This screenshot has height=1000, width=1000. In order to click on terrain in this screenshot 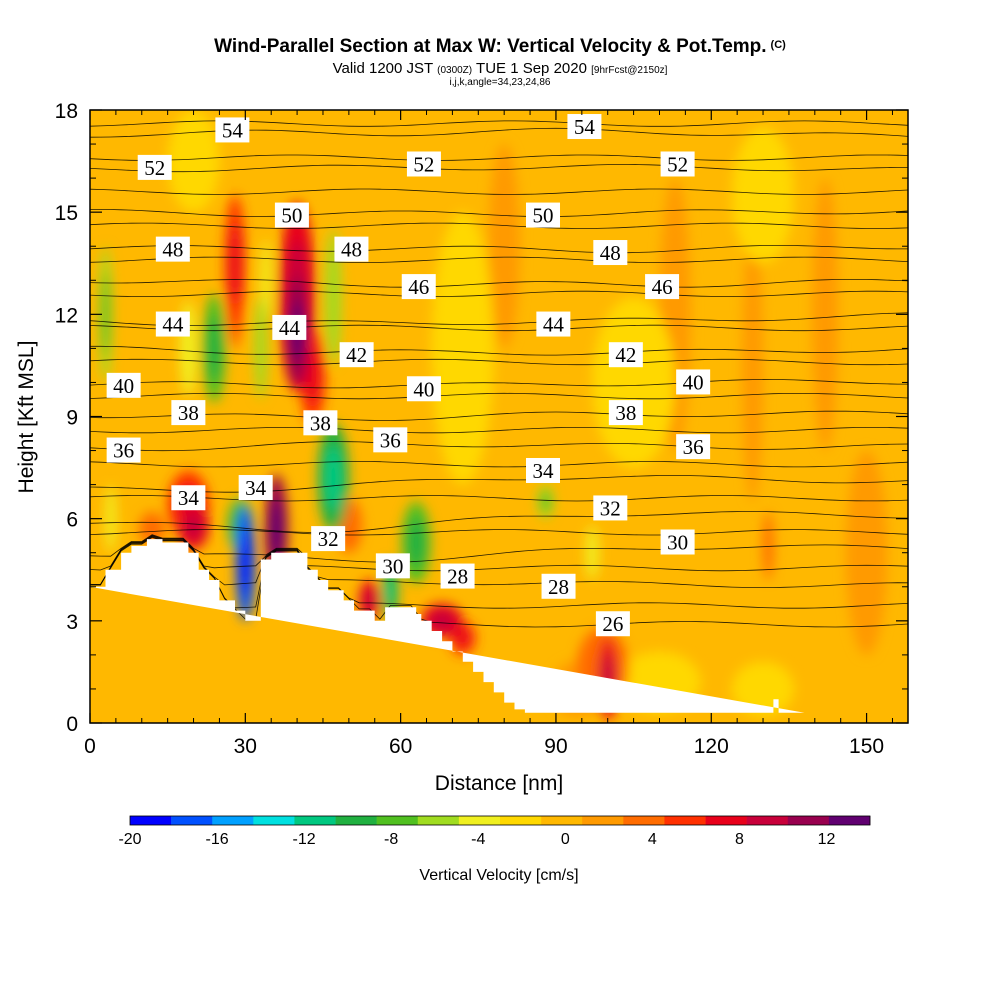, I will do `click(447, 626)`.